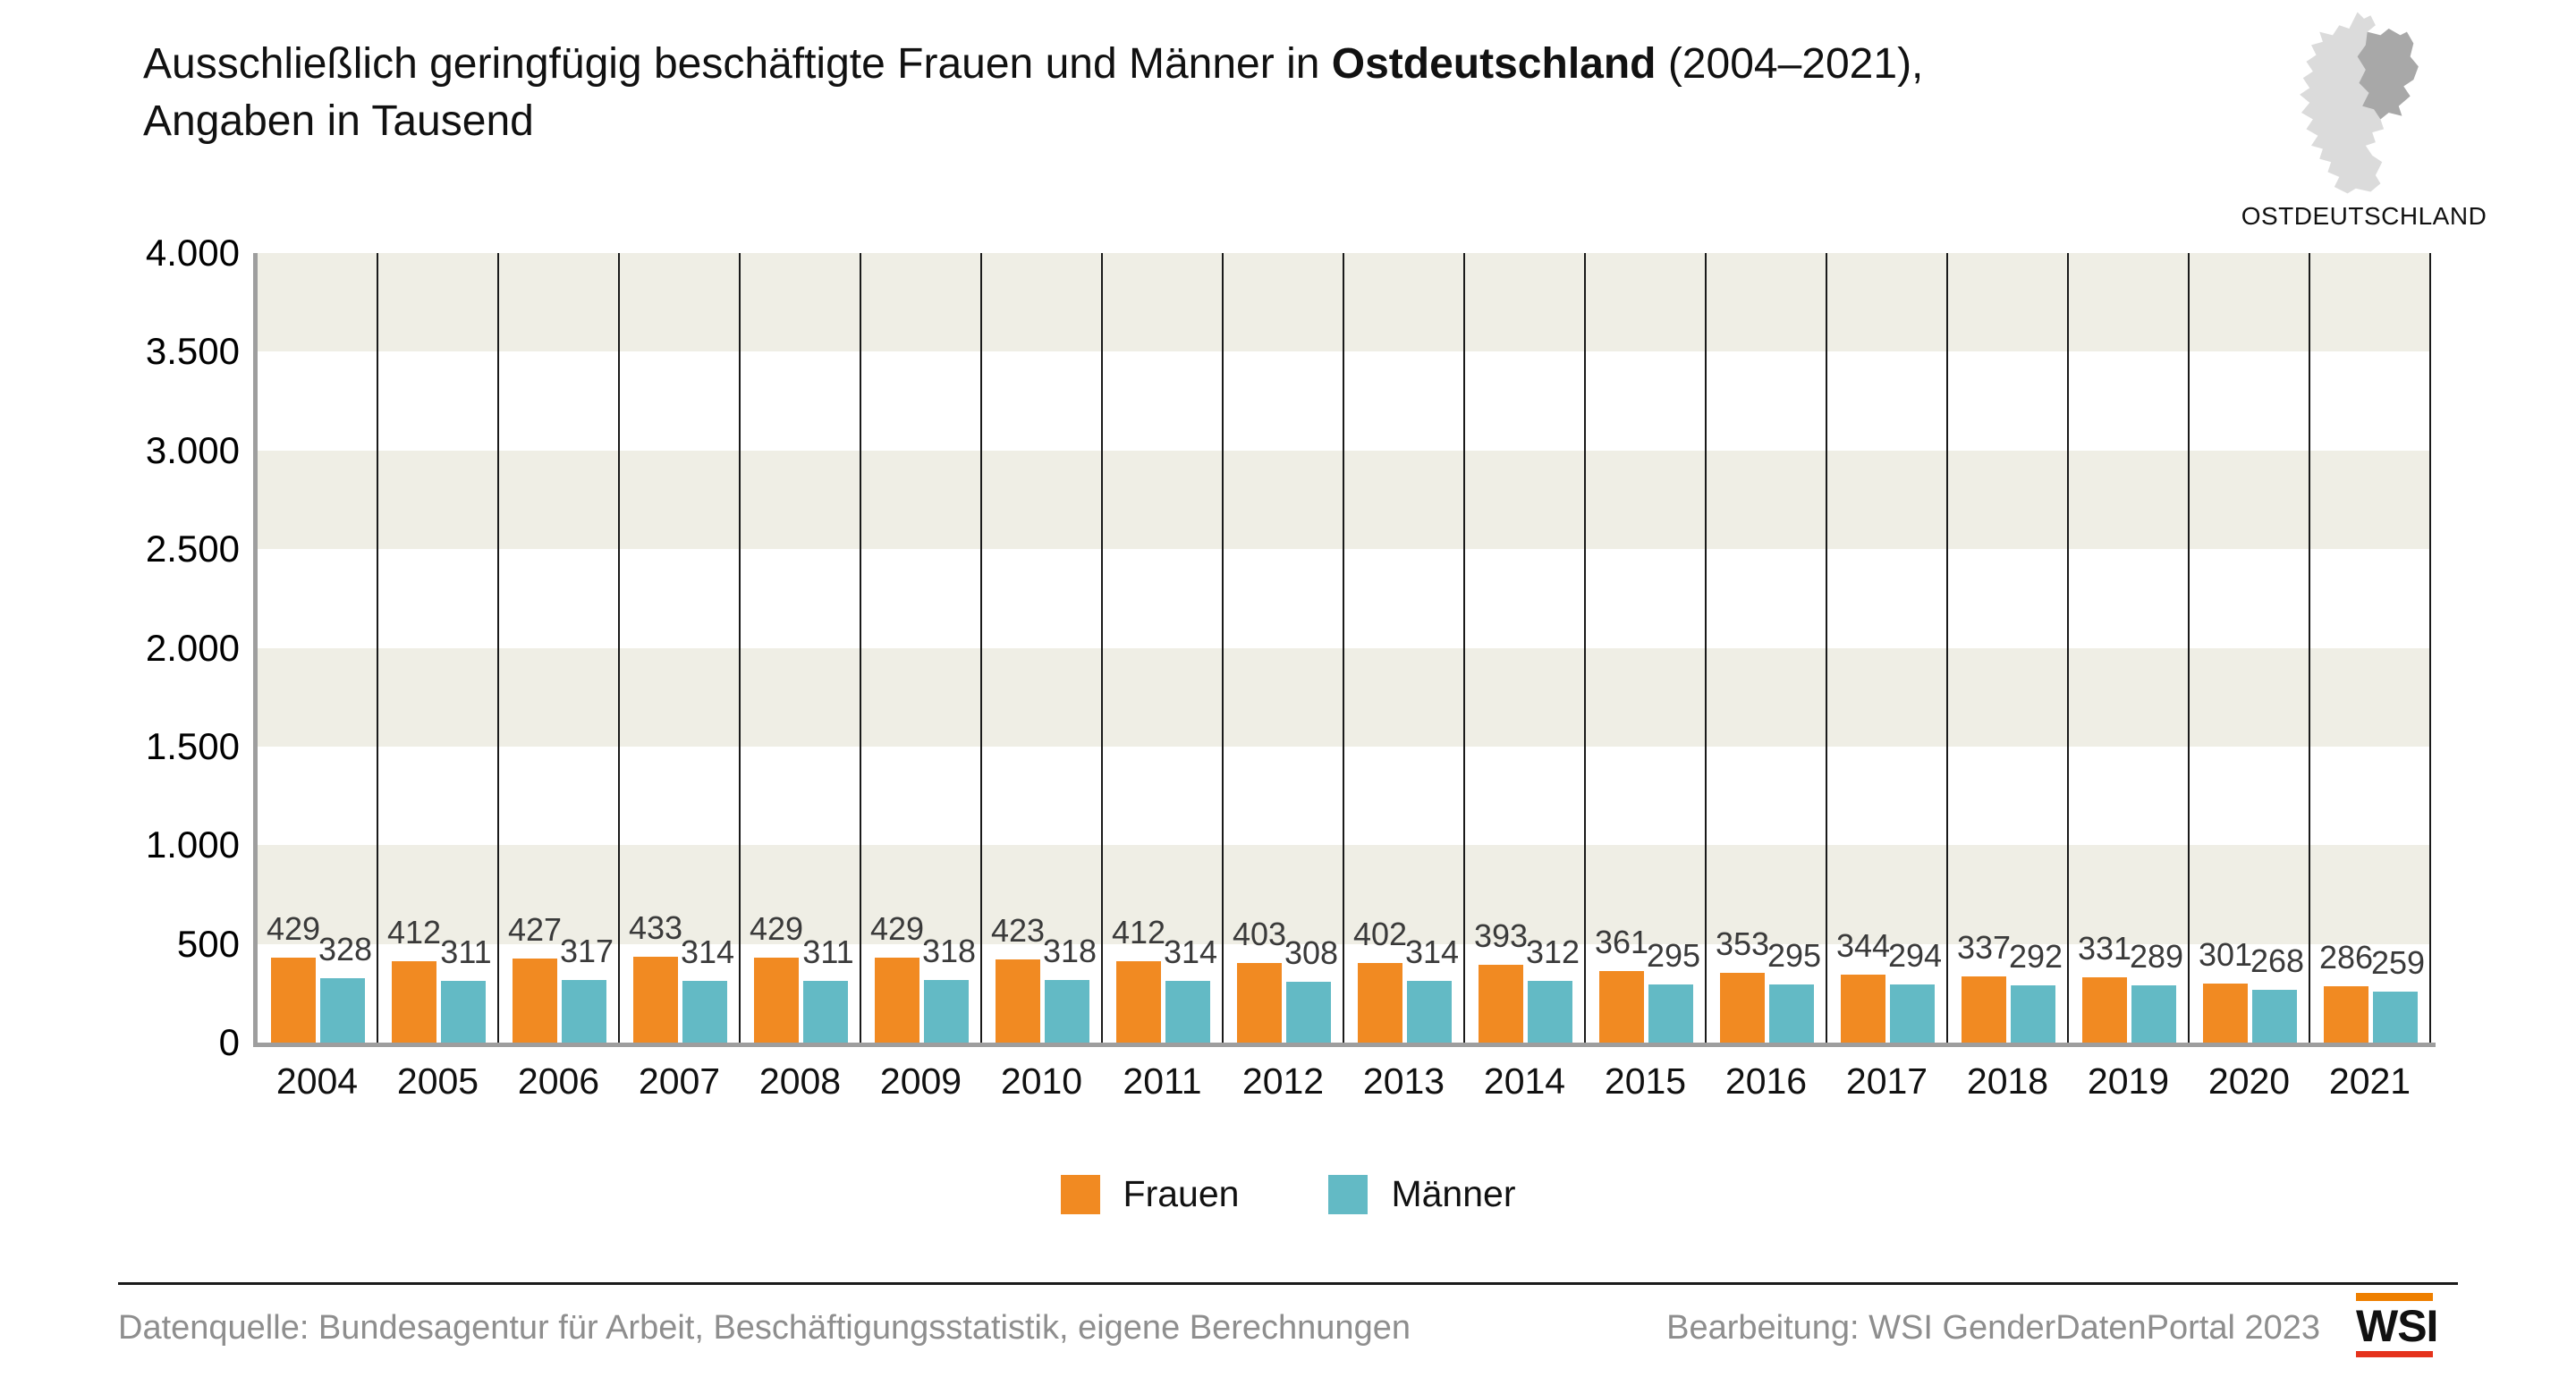  What do you see at coordinates (192, 647) in the screenshot?
I see `y-tick-label: 2.000` at bounding box center [192, 647].